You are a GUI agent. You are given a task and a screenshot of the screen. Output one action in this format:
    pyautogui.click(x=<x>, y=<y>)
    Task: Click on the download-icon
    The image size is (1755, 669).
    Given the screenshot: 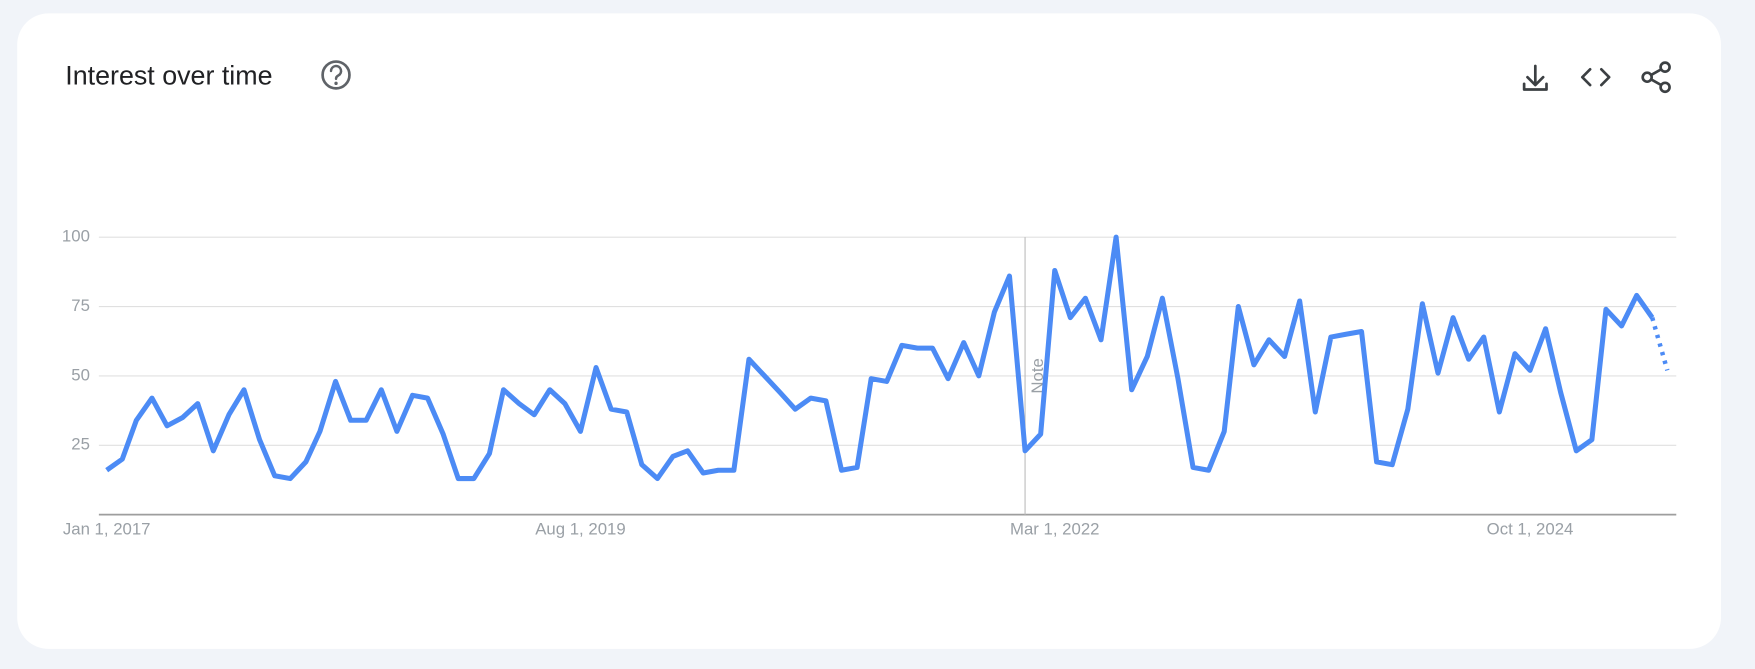 What is the action you would take?
    pyautogui.click(x=1535, y=77)
    